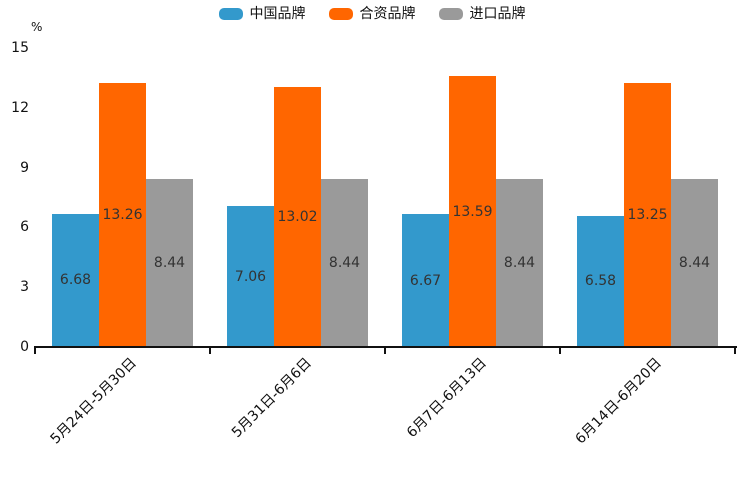 The width and height of the screenshot is (744, 496). I want to click on bar-value-label: 6.58, so click(600, 281).